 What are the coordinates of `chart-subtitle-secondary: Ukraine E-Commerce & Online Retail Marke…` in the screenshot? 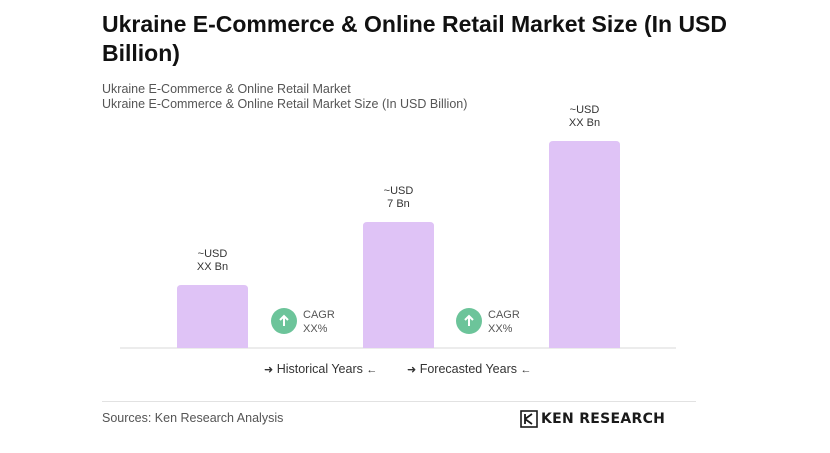 It's located at (285, 104).